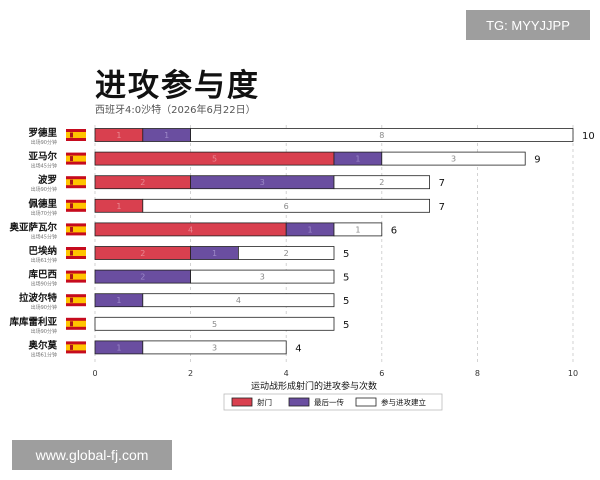 The width and height of the screenshot is (600, 480). What do you see at coordinates (537, 160) in the screenshot?
I see `total-label: 9` at bounding box center [537, 160].